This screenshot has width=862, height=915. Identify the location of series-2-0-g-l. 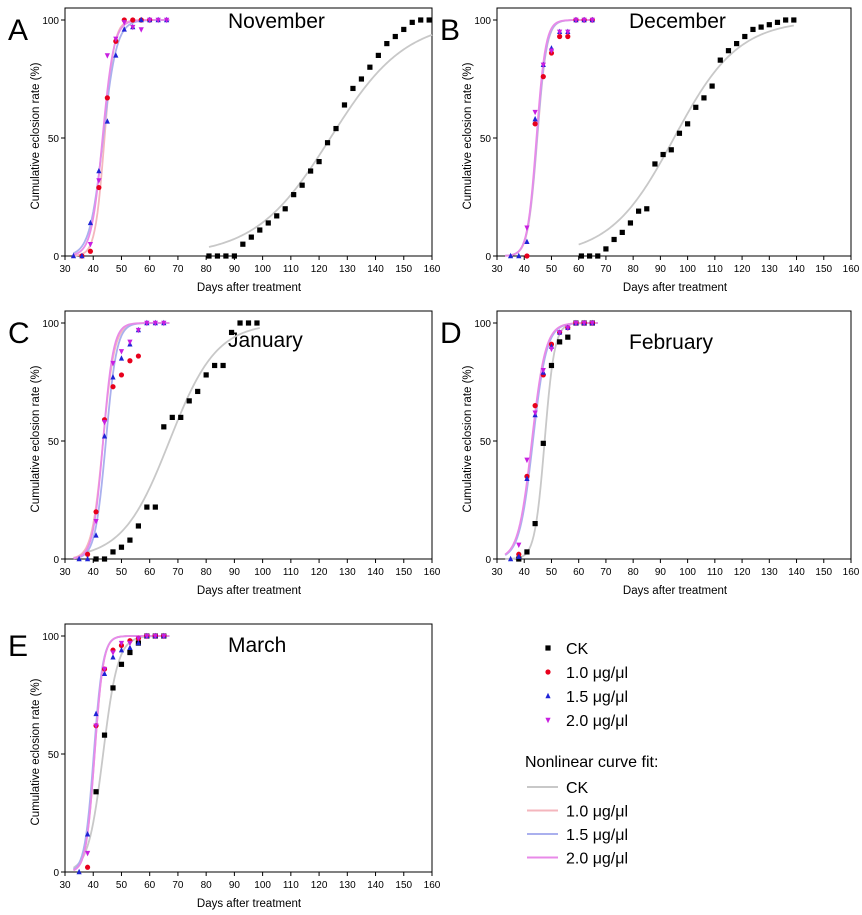
(128, 132).